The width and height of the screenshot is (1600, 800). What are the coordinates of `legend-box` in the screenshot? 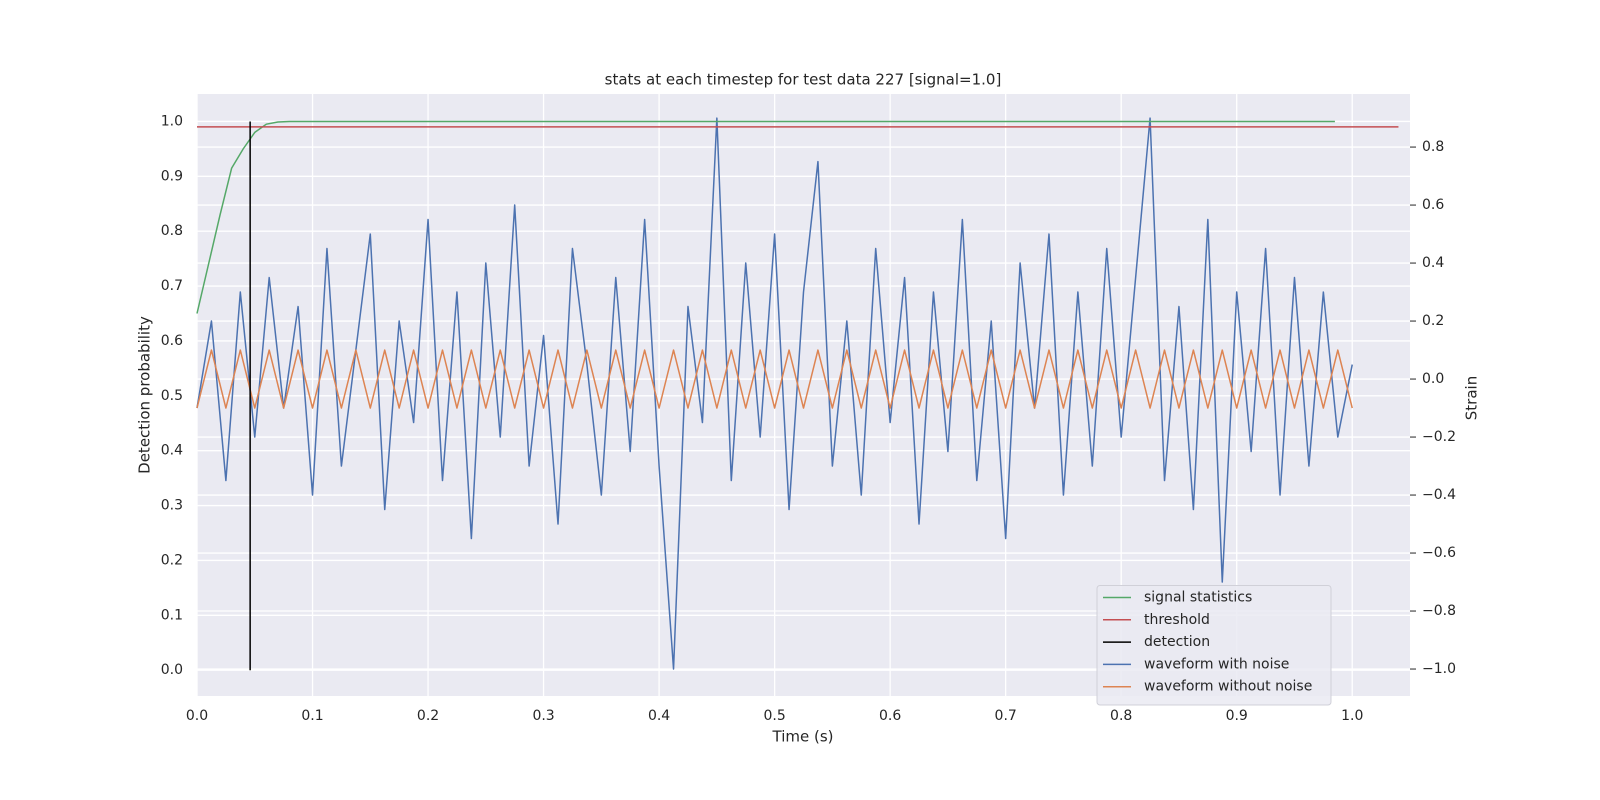 It's located at (1214, 645).